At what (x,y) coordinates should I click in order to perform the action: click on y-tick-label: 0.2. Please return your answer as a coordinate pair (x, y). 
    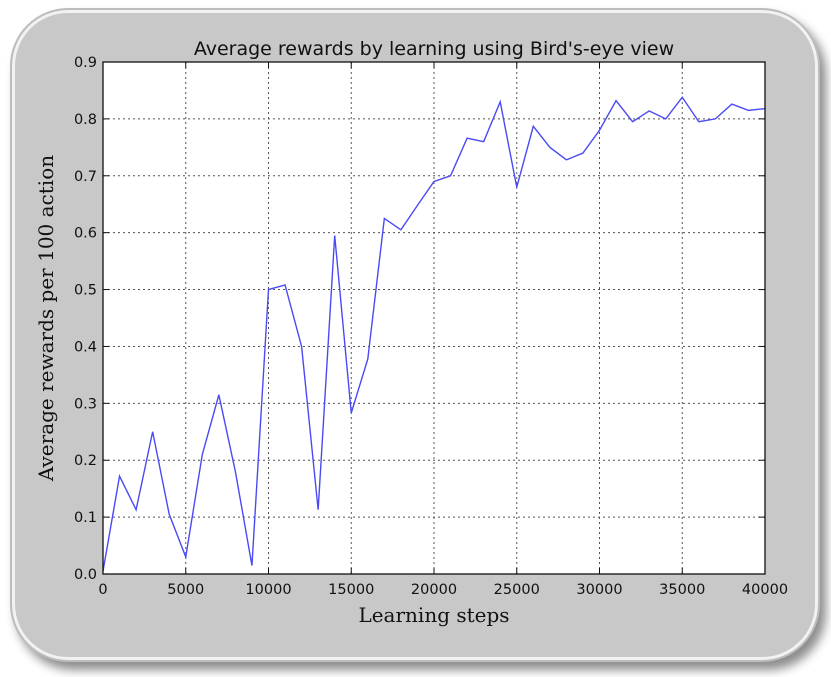
    Looking at the image, I should click on (85, 461).